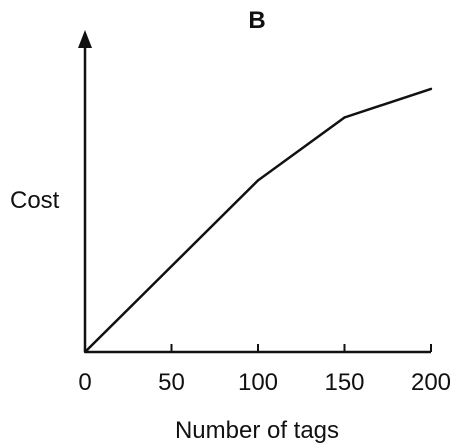  Describe the element at coordinates (171, 382) in the screenshot. I see `x-tick-label: 50` at that location.